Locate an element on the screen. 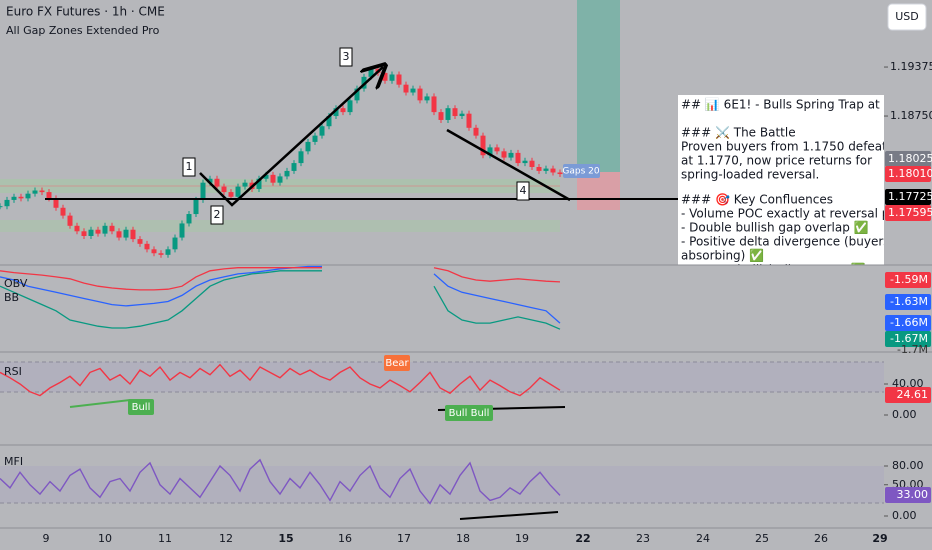 The width and height of the screenshot is (932, 550). value-badge-label: 24.61 is located at coordinates (913, 394).